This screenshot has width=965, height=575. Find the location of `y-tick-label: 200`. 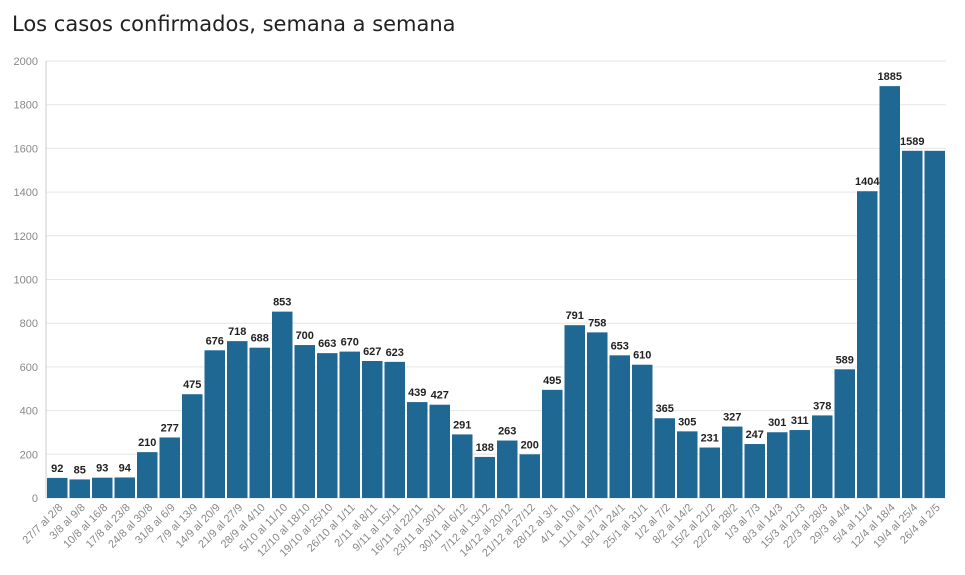

y-tick-label: 200 is located at coordinates (29, 455).